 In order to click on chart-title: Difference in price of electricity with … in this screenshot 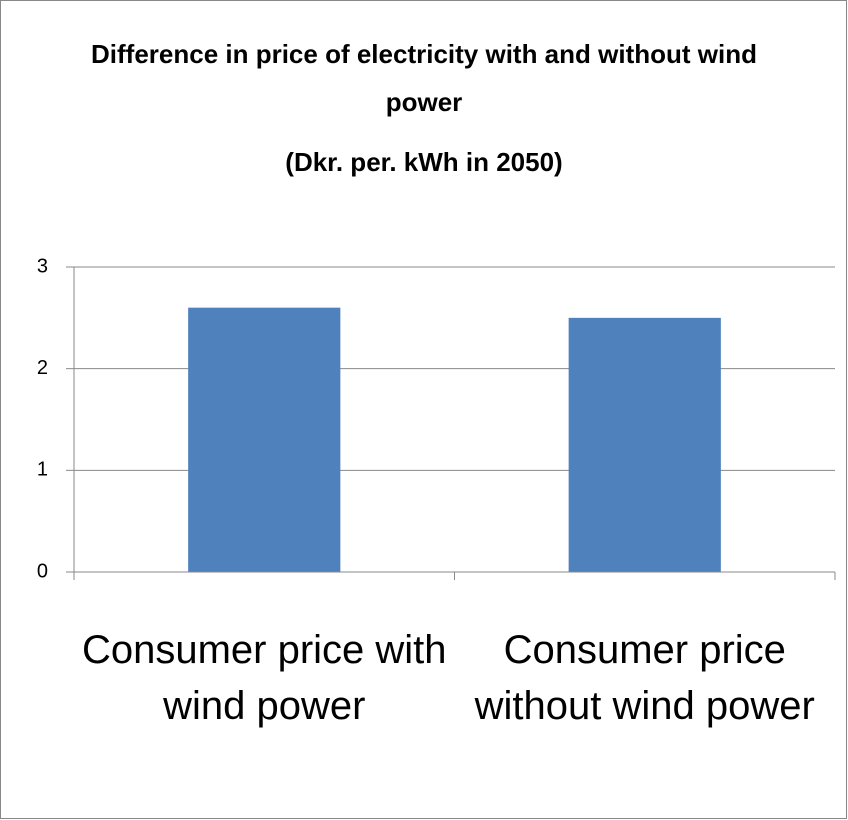, I will do `click(424, 78)`.